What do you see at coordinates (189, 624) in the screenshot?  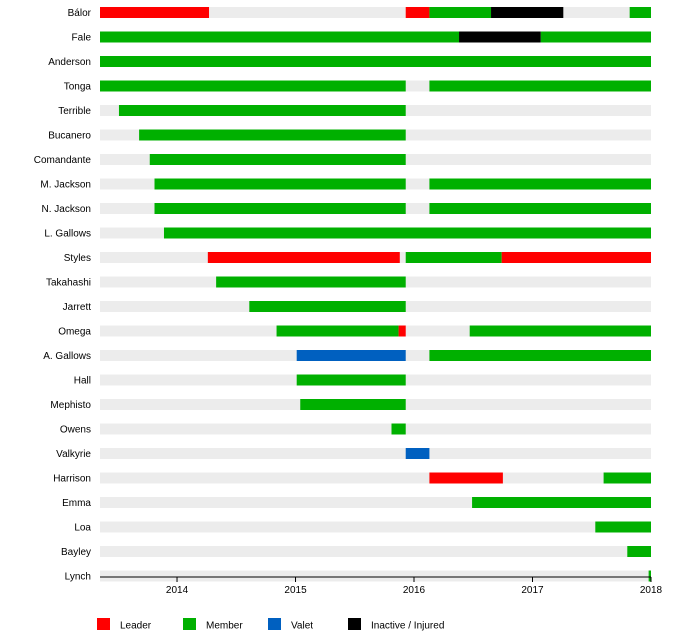 I see `legend-swatch-member` at bounding box center [189, 624].